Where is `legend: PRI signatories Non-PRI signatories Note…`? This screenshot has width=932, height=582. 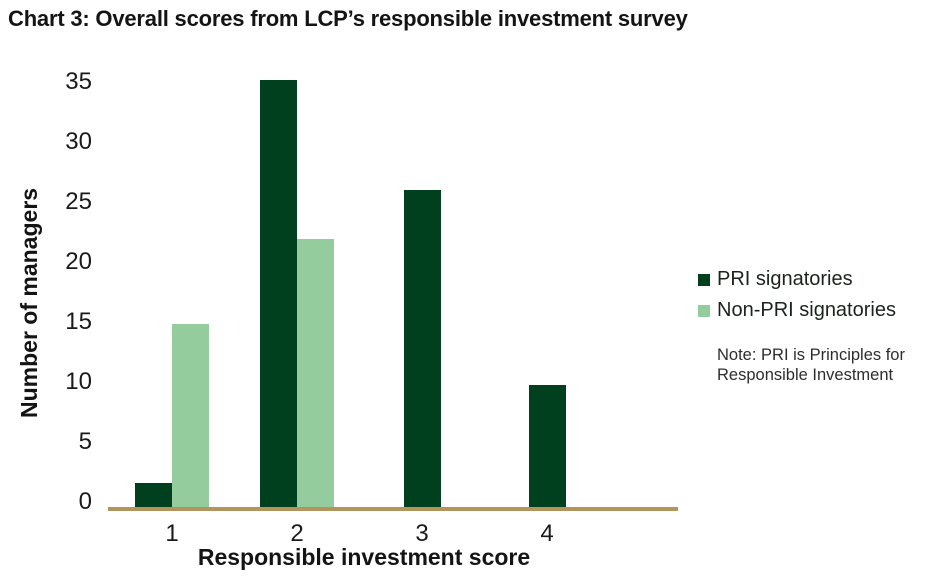 legend: PRI signatories Non-PRI signatories Note… is located at coordinates (815, 326).